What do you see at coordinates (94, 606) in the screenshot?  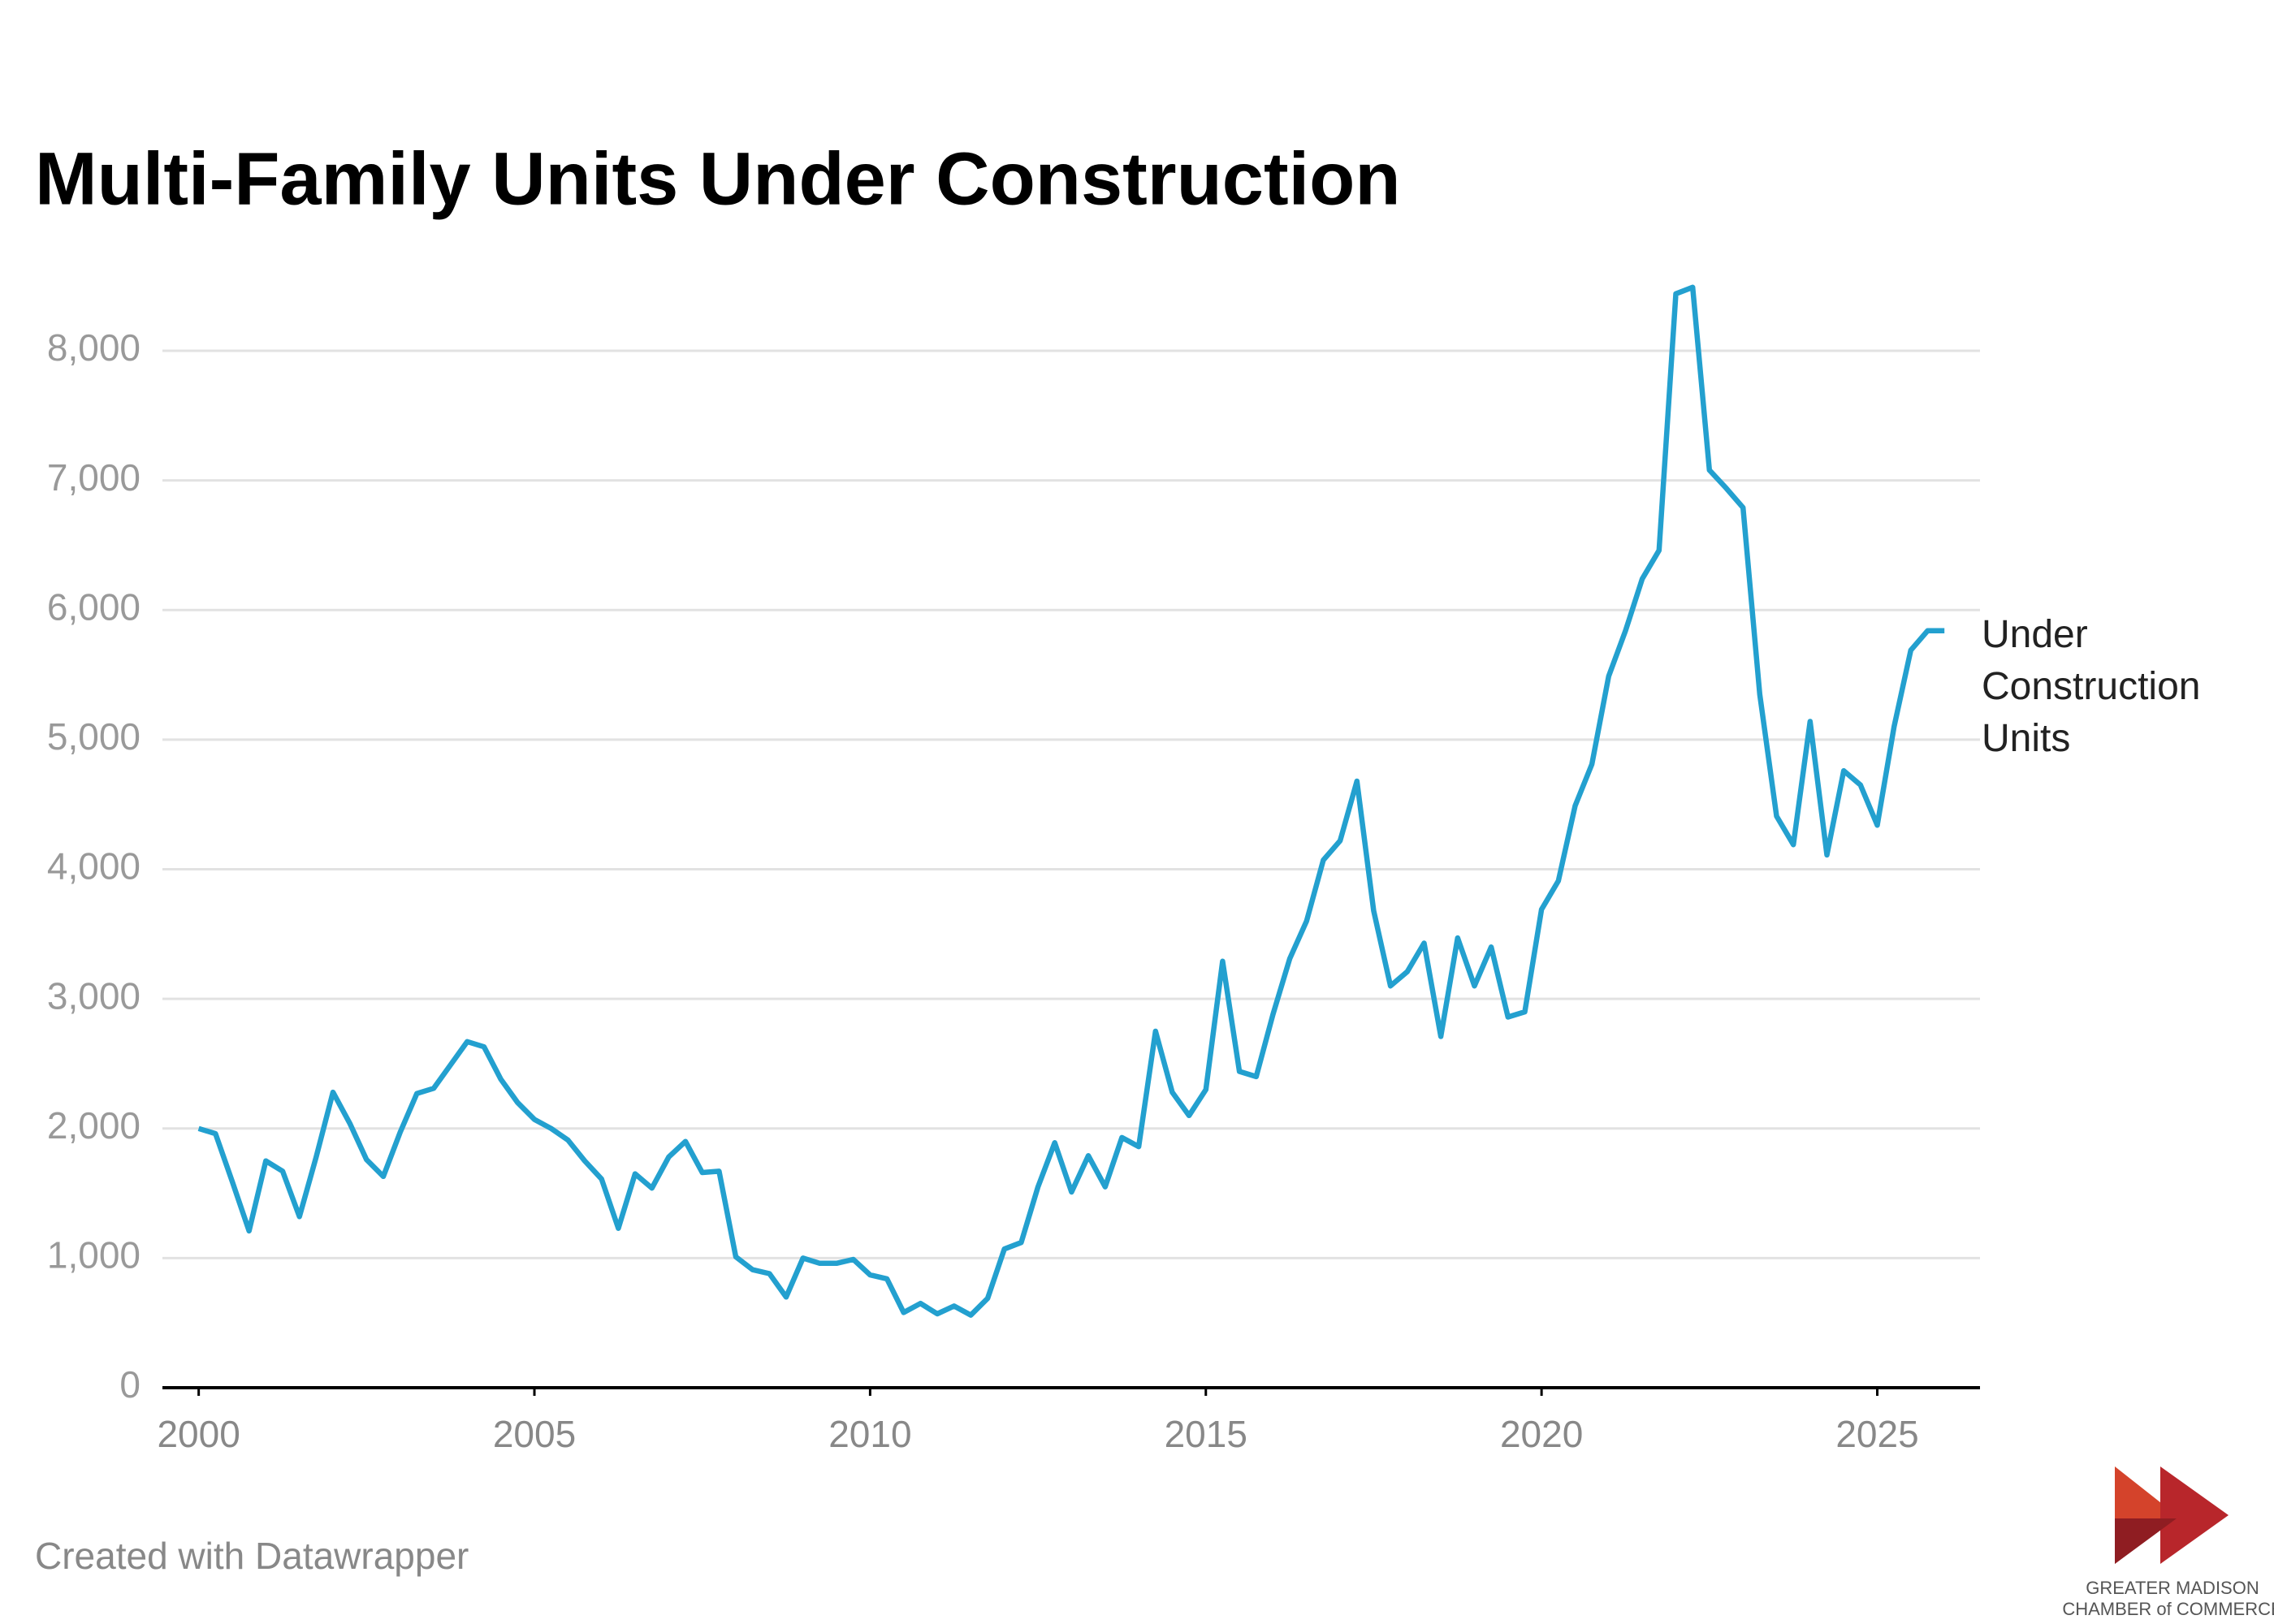 I see `y-tick-label: 6,000` at bounding box center [94, 606].